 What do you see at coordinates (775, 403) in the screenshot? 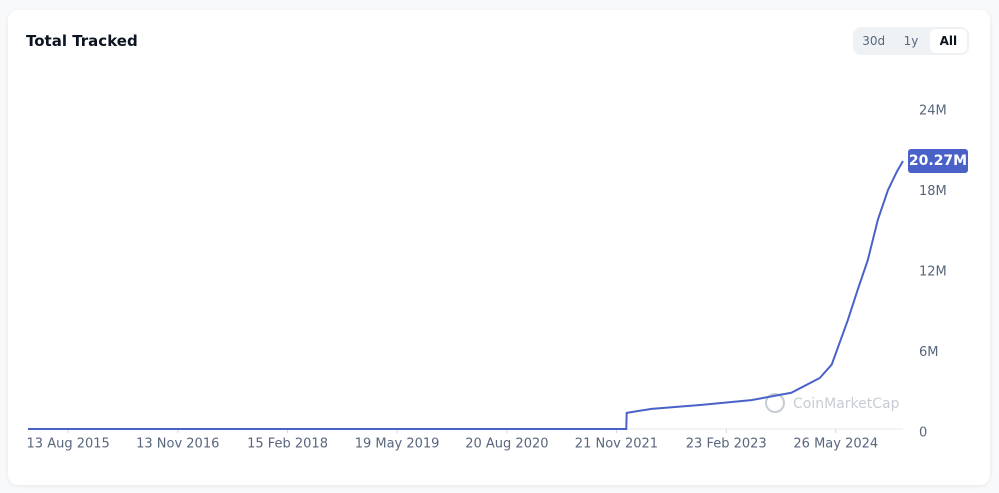
I see `watermark-logo` at bounding box center [775, 403].